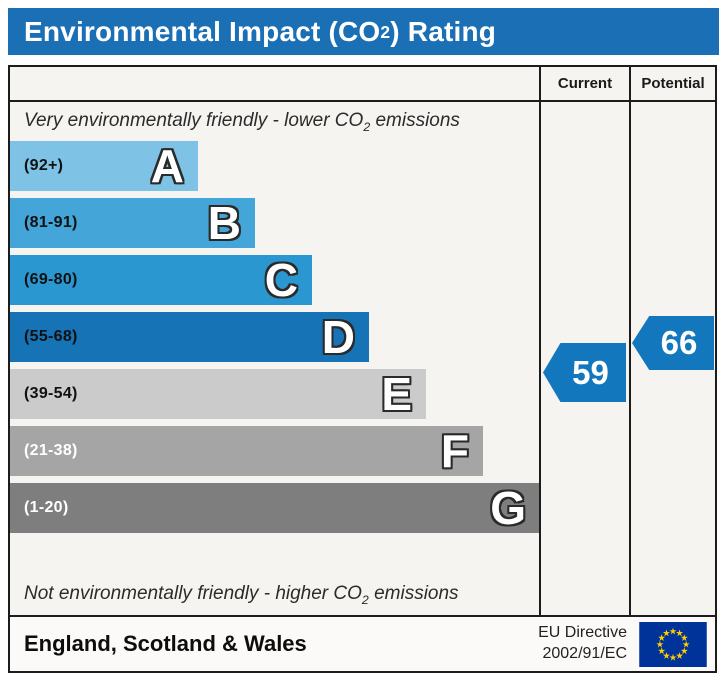 This screenshot has height=675, width=719. I want to click on chart-title-text-end: ) Rating, so click(443, 31).